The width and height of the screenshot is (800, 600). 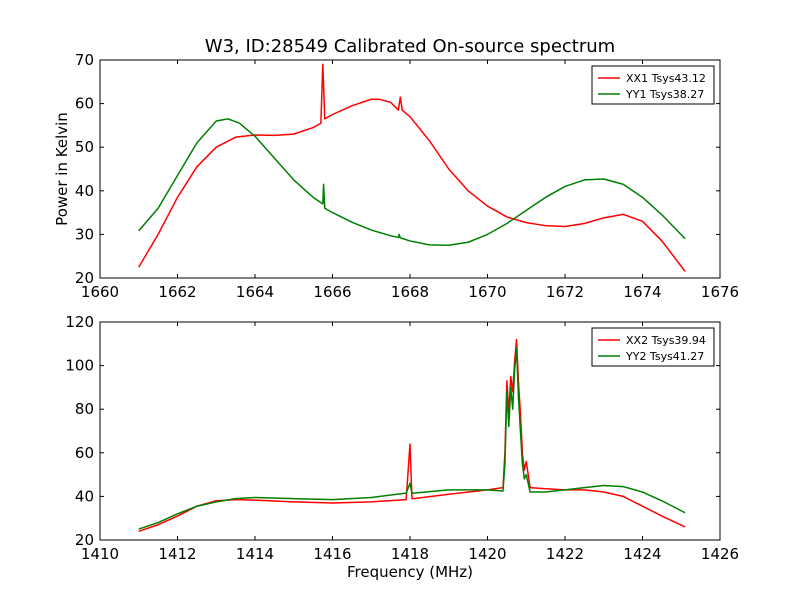 What do you see at coordinates (720, 554) in the screenshot?
I see `x-tick-label: 1426` at bounding box center [720, 554].